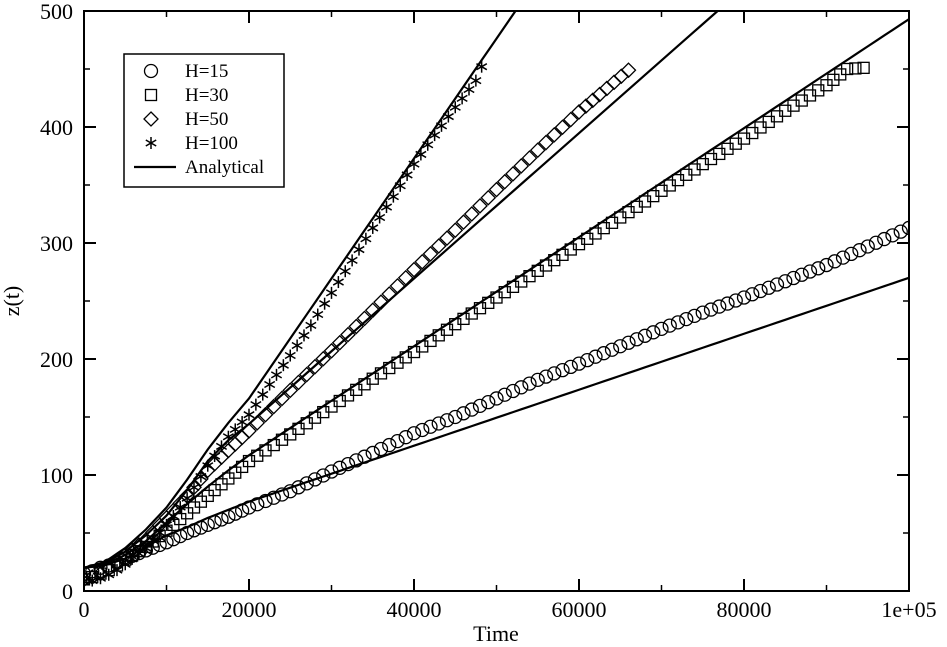  Describe the element at coordinates (908, 609) in the screenshot. I see `x-tick-label: 1e+05` at that location.